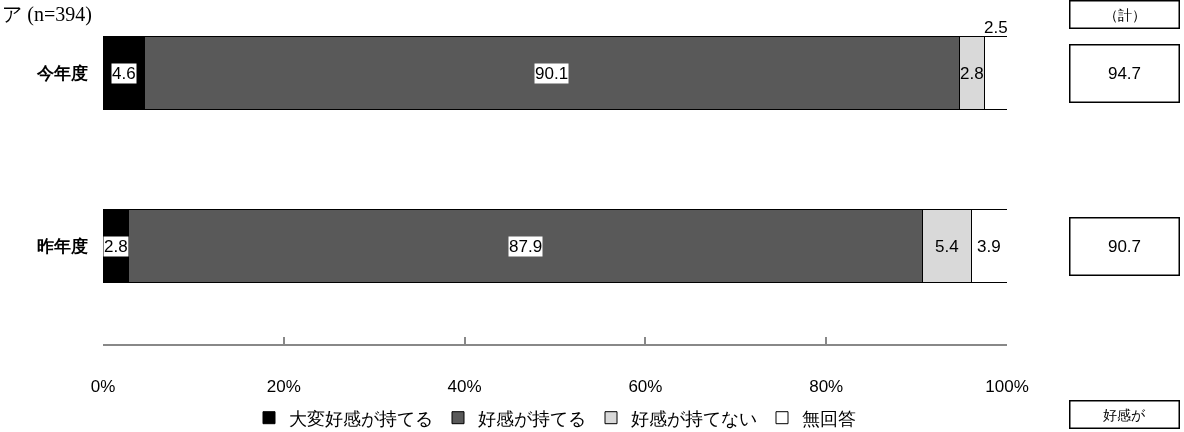 This screenshot has height=432, width=1184. I want to click on data-label: 5.4, so click(947, 246).